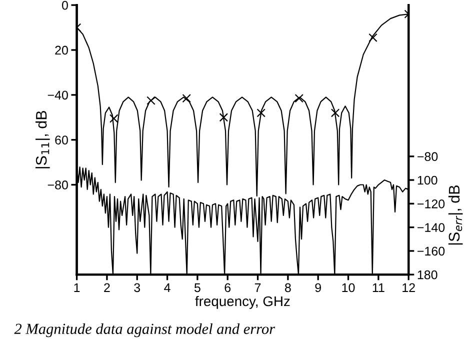 The width and height of the screenshot is (474, 339). I want to click on x-tick-label: 5, so click(197, 287).